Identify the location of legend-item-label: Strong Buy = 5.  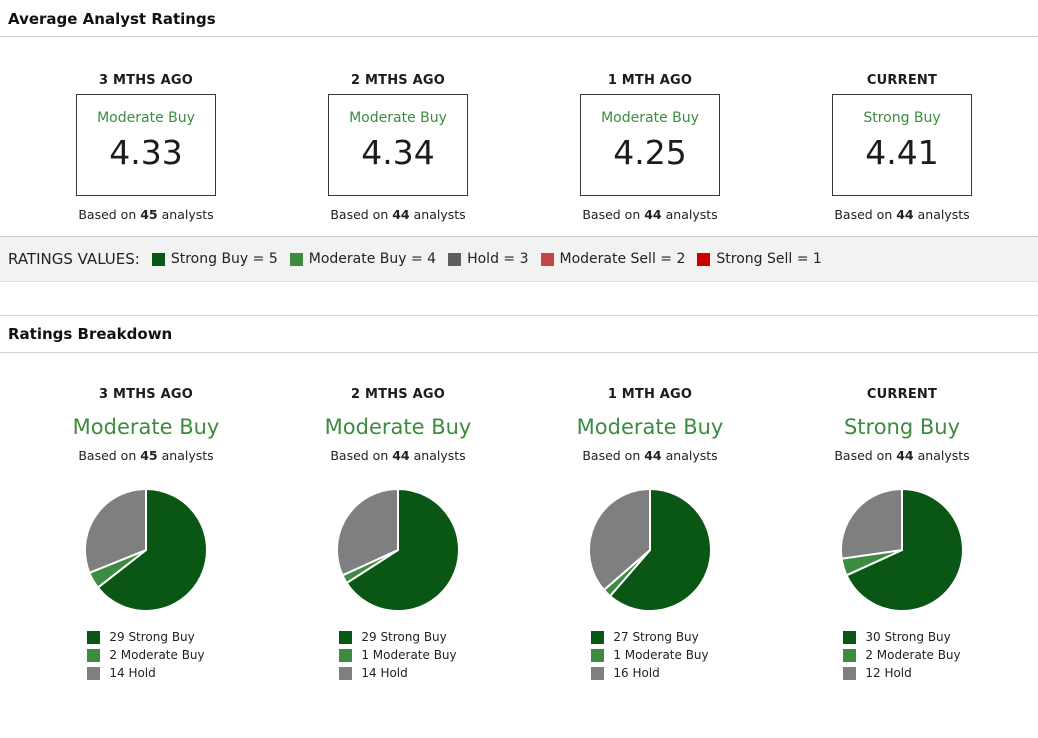
(224, 259).